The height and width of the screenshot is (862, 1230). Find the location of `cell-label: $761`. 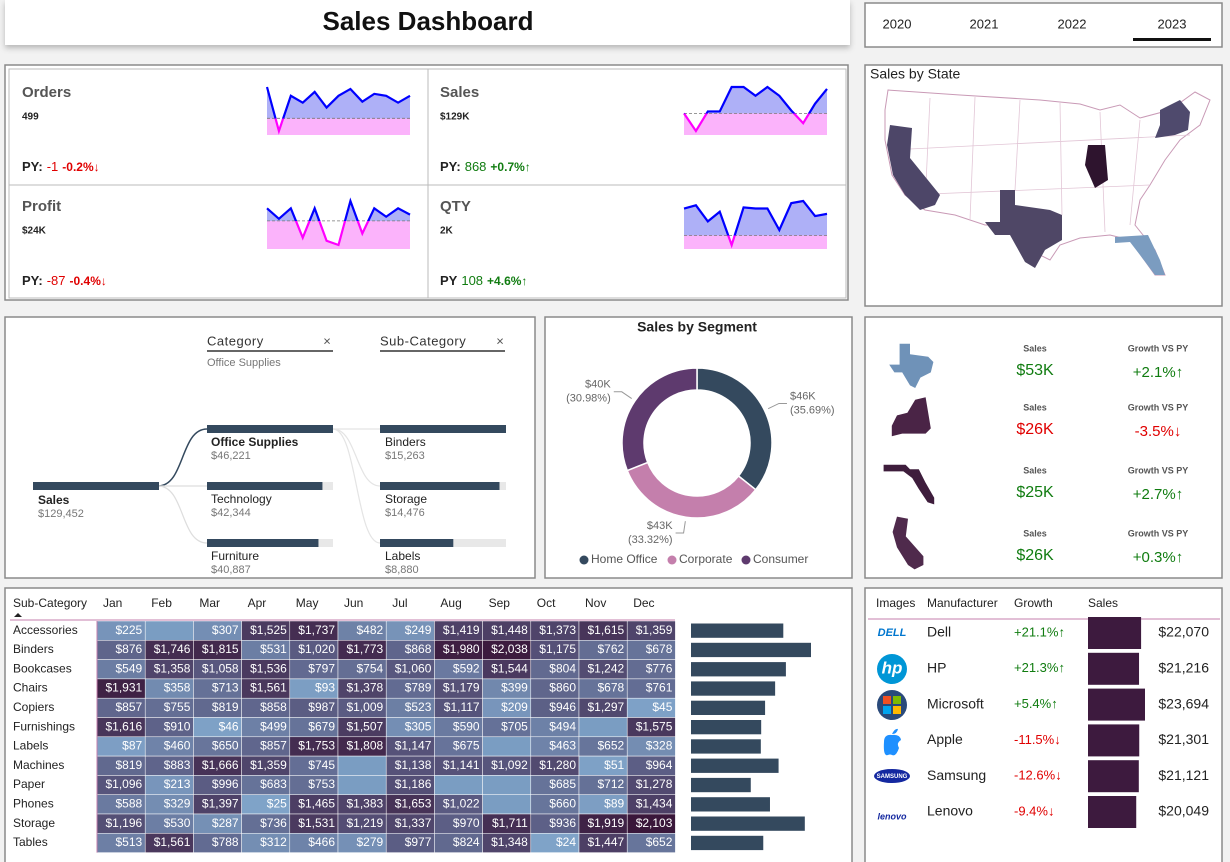

cell-label: $761 is located at coordinates (659, 688).